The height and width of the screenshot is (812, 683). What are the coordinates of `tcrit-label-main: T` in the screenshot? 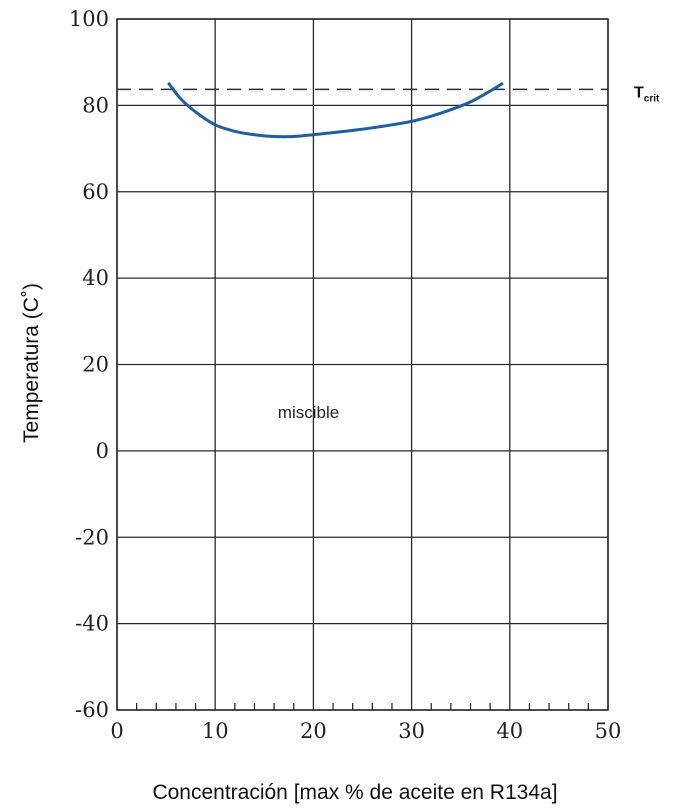 It's located at (639, 92).